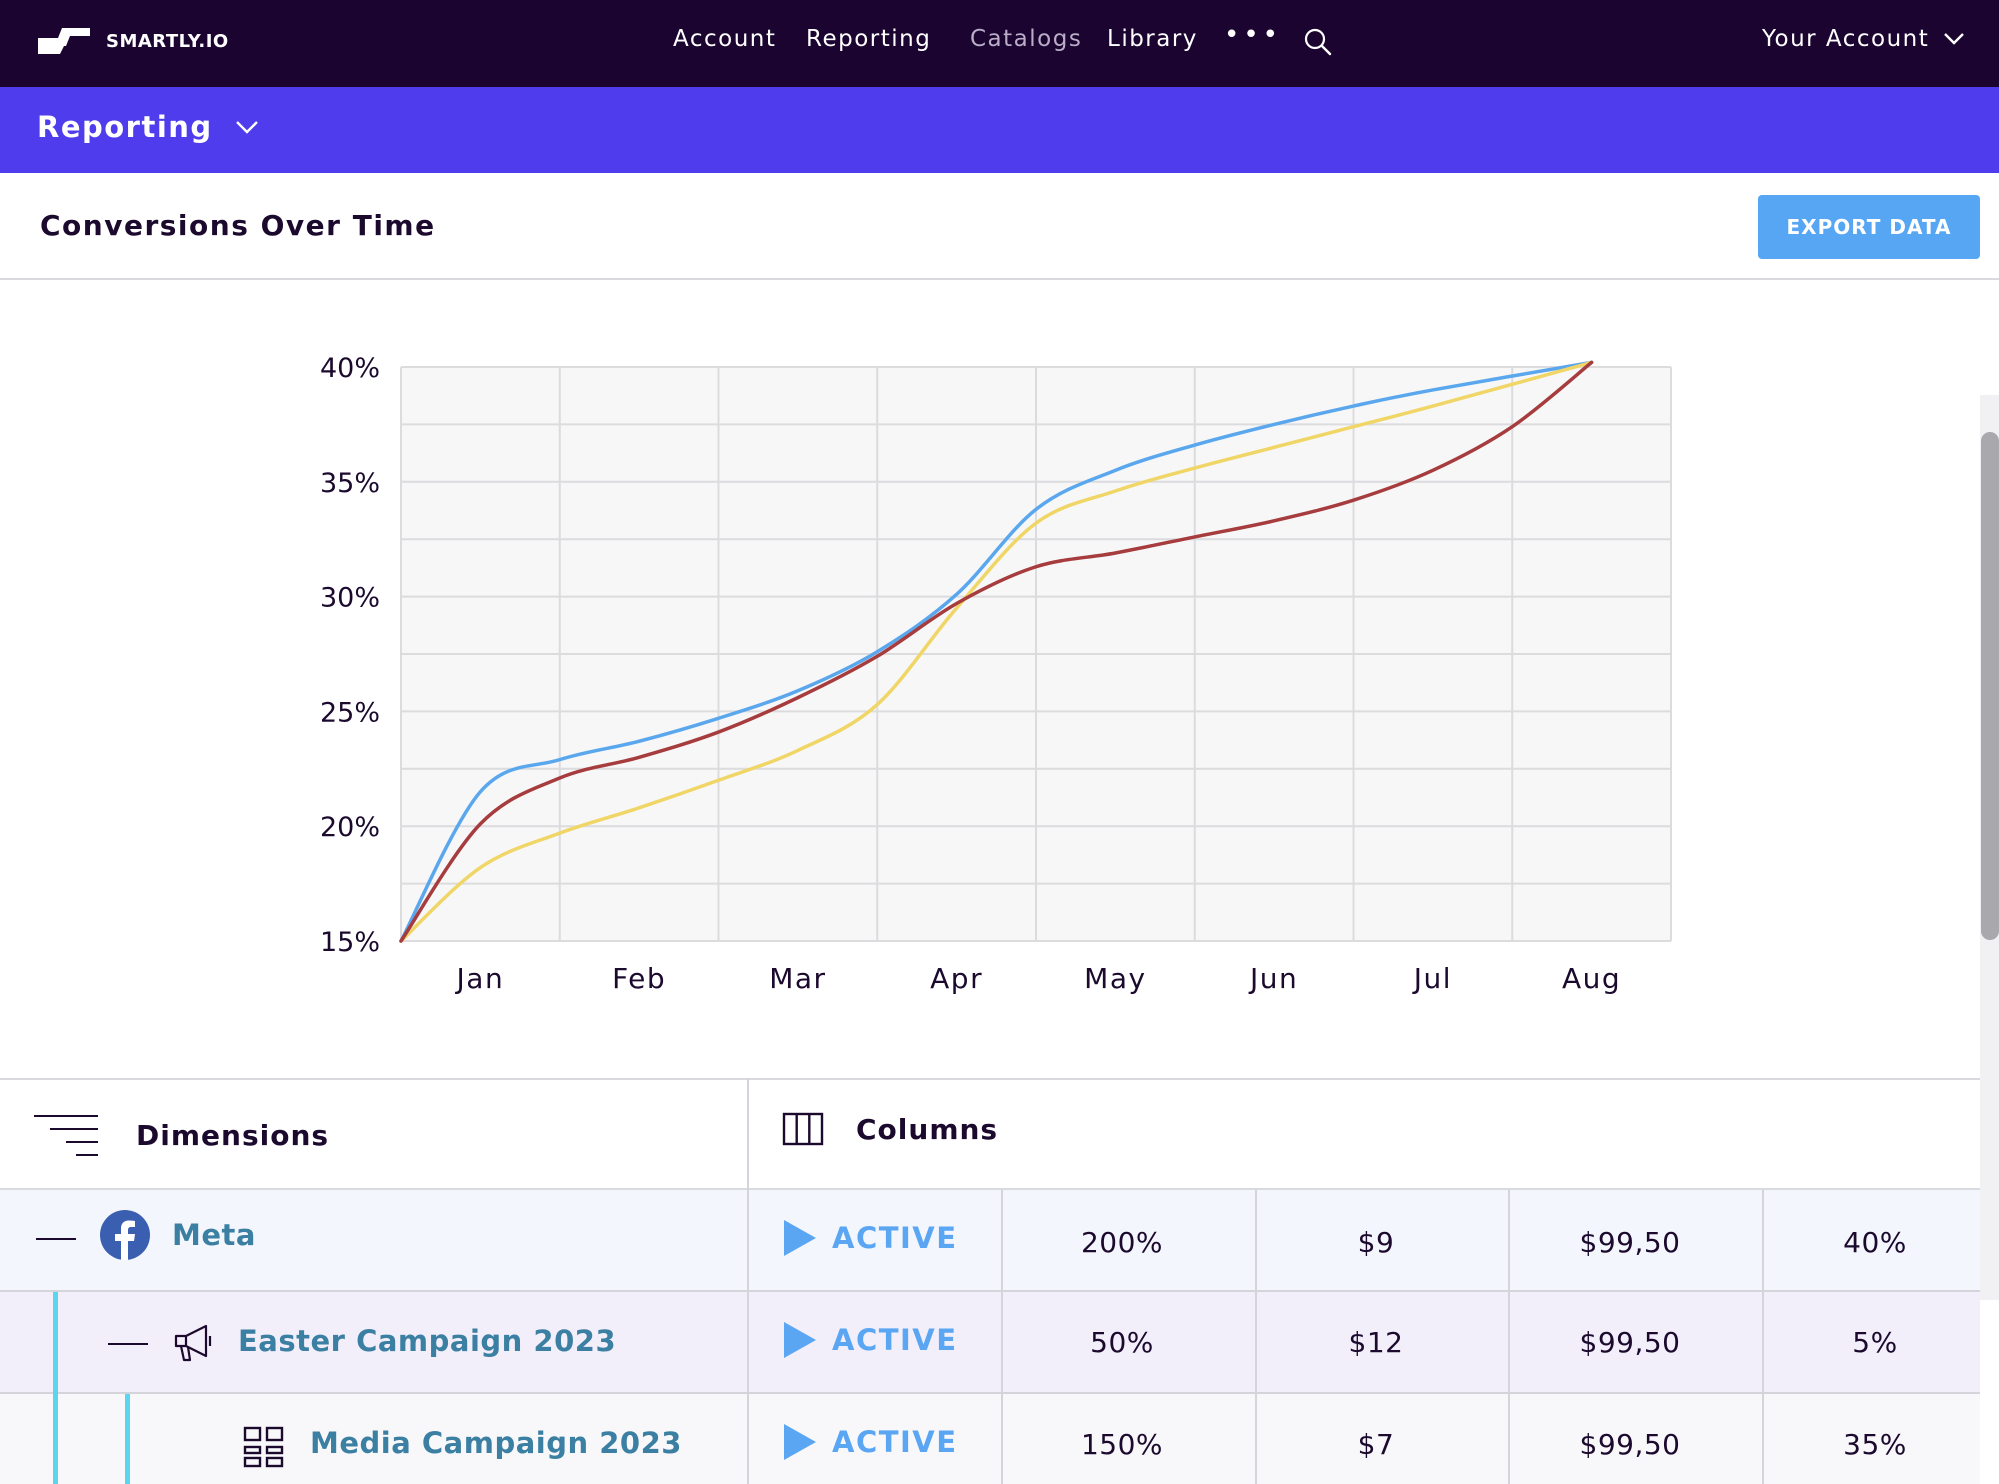 The width and height of the screenshot is (1999, 1484). Describe the element at coordinates (496, 1443) in the screenshot. I see `row-name-media-campaign: Media Campaign 2023` at that location.